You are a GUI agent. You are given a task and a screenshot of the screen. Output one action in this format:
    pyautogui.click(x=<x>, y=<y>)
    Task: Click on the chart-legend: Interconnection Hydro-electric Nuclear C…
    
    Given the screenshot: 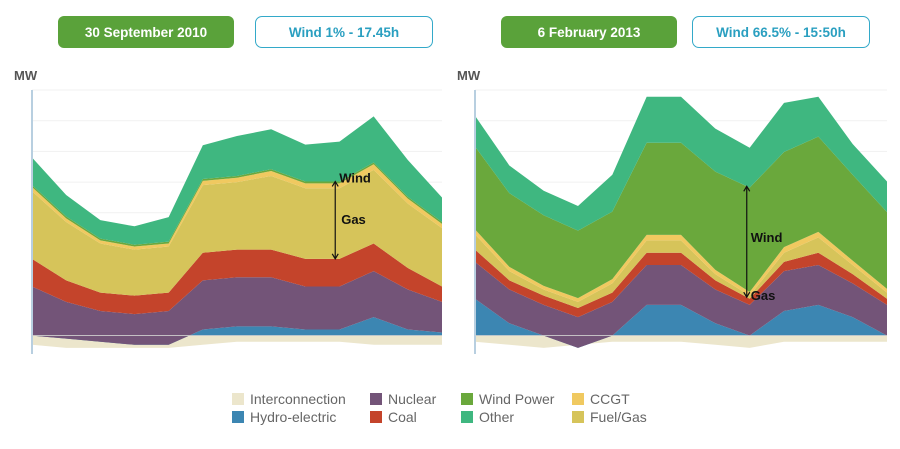 What is the action you would take?
    pyautogui.click(x=462, y=411)
    